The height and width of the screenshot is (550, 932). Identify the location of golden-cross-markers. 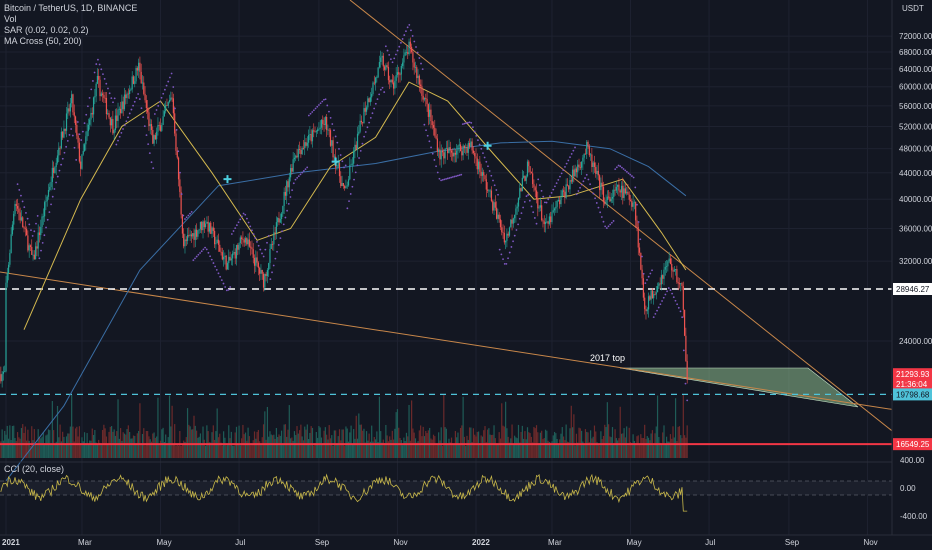
(357, 162).